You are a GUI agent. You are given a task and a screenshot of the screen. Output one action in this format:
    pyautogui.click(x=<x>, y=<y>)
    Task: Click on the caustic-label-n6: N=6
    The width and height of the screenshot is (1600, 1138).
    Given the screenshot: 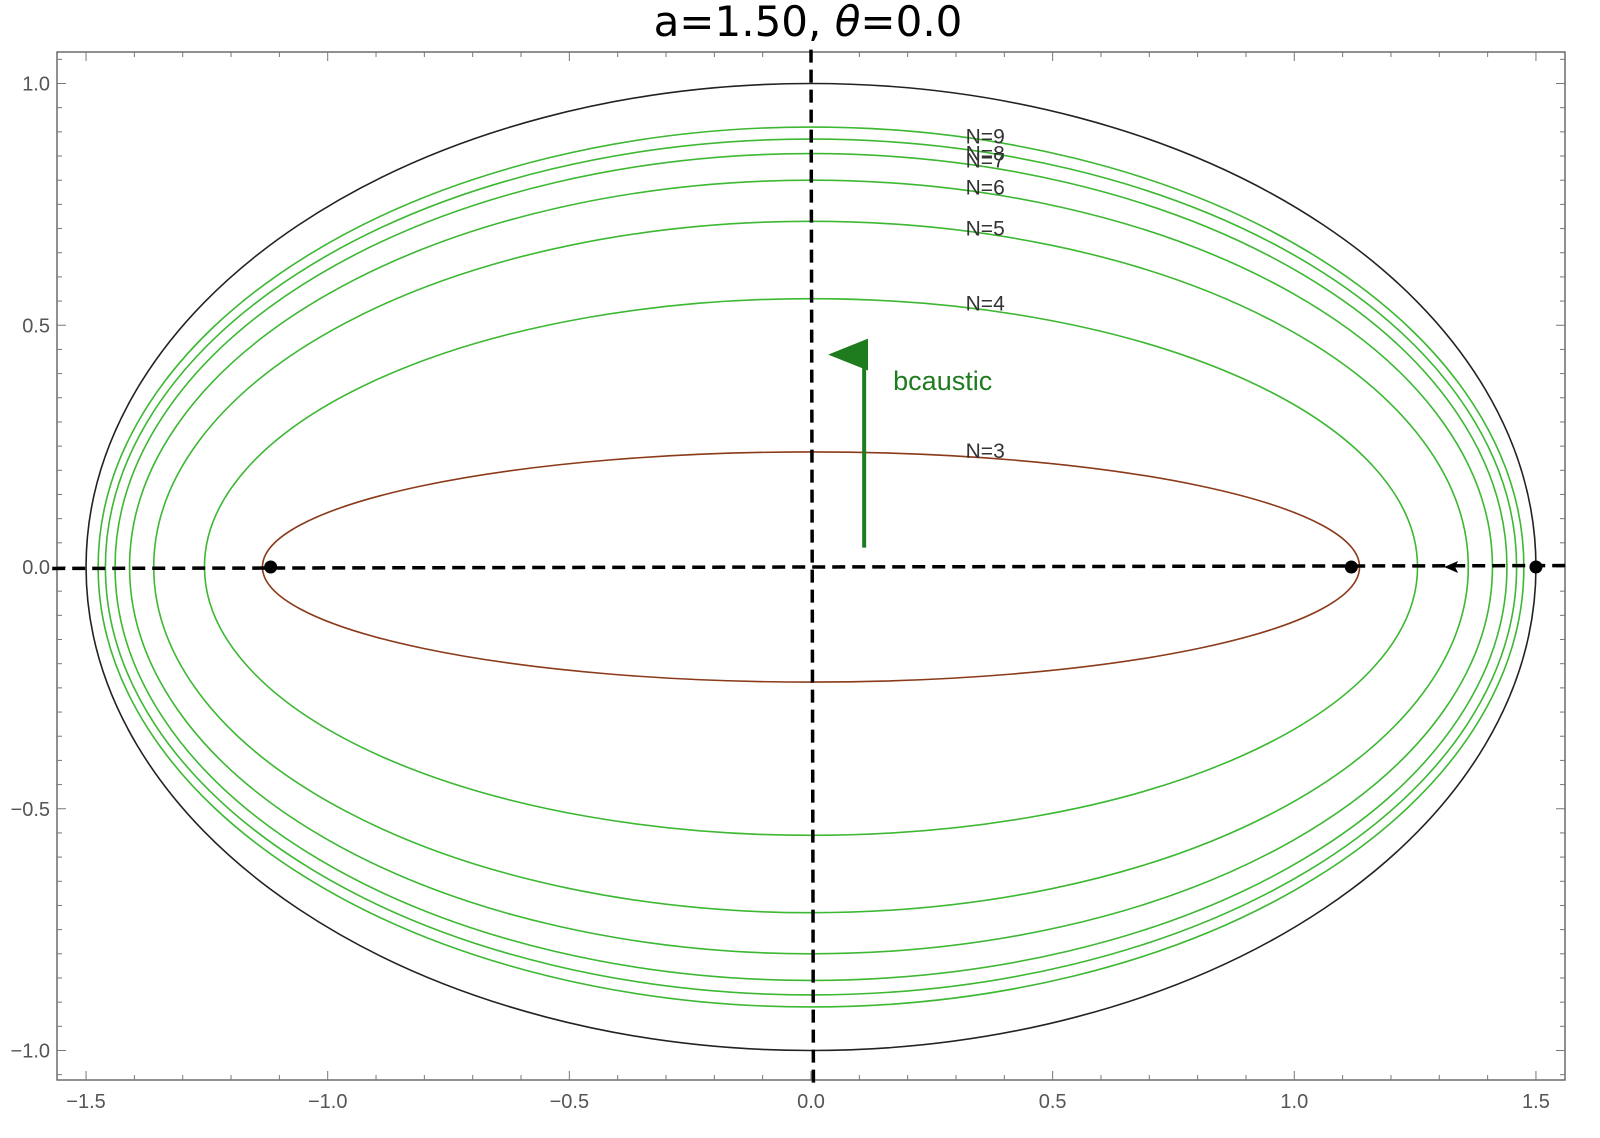 What is the action you would take?
    pyautogui.click(x=985, y=187)
    